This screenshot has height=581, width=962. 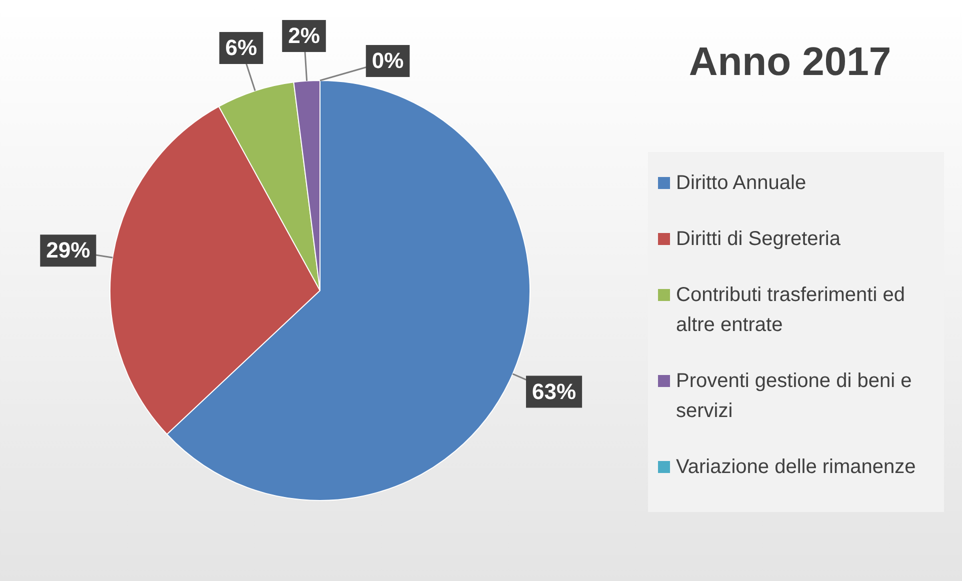 I want to click on text: 0%, so click(x=388, y=61).